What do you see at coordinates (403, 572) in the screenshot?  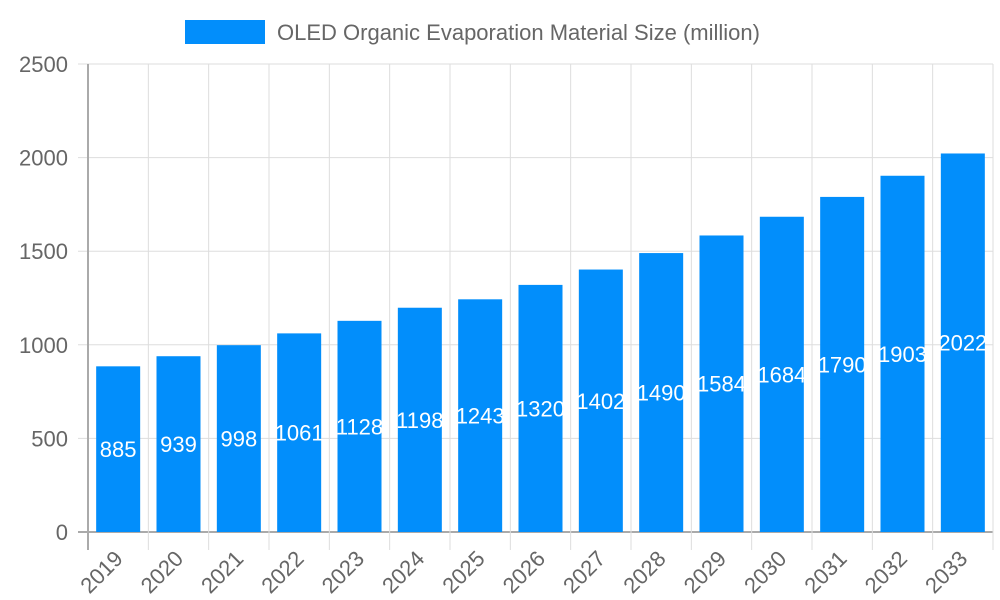 I see `x-tick-label: 2024` at bounding box center [403, 572].